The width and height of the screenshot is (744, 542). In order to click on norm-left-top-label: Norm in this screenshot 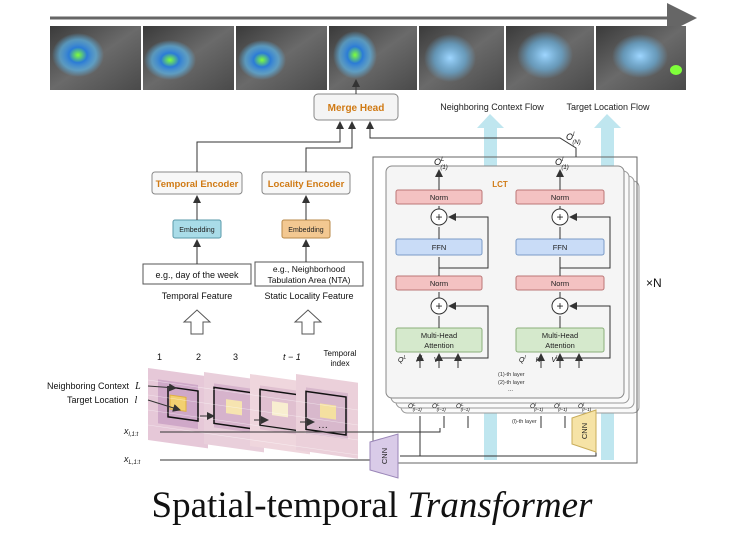, I will do `click(439, 197)`.